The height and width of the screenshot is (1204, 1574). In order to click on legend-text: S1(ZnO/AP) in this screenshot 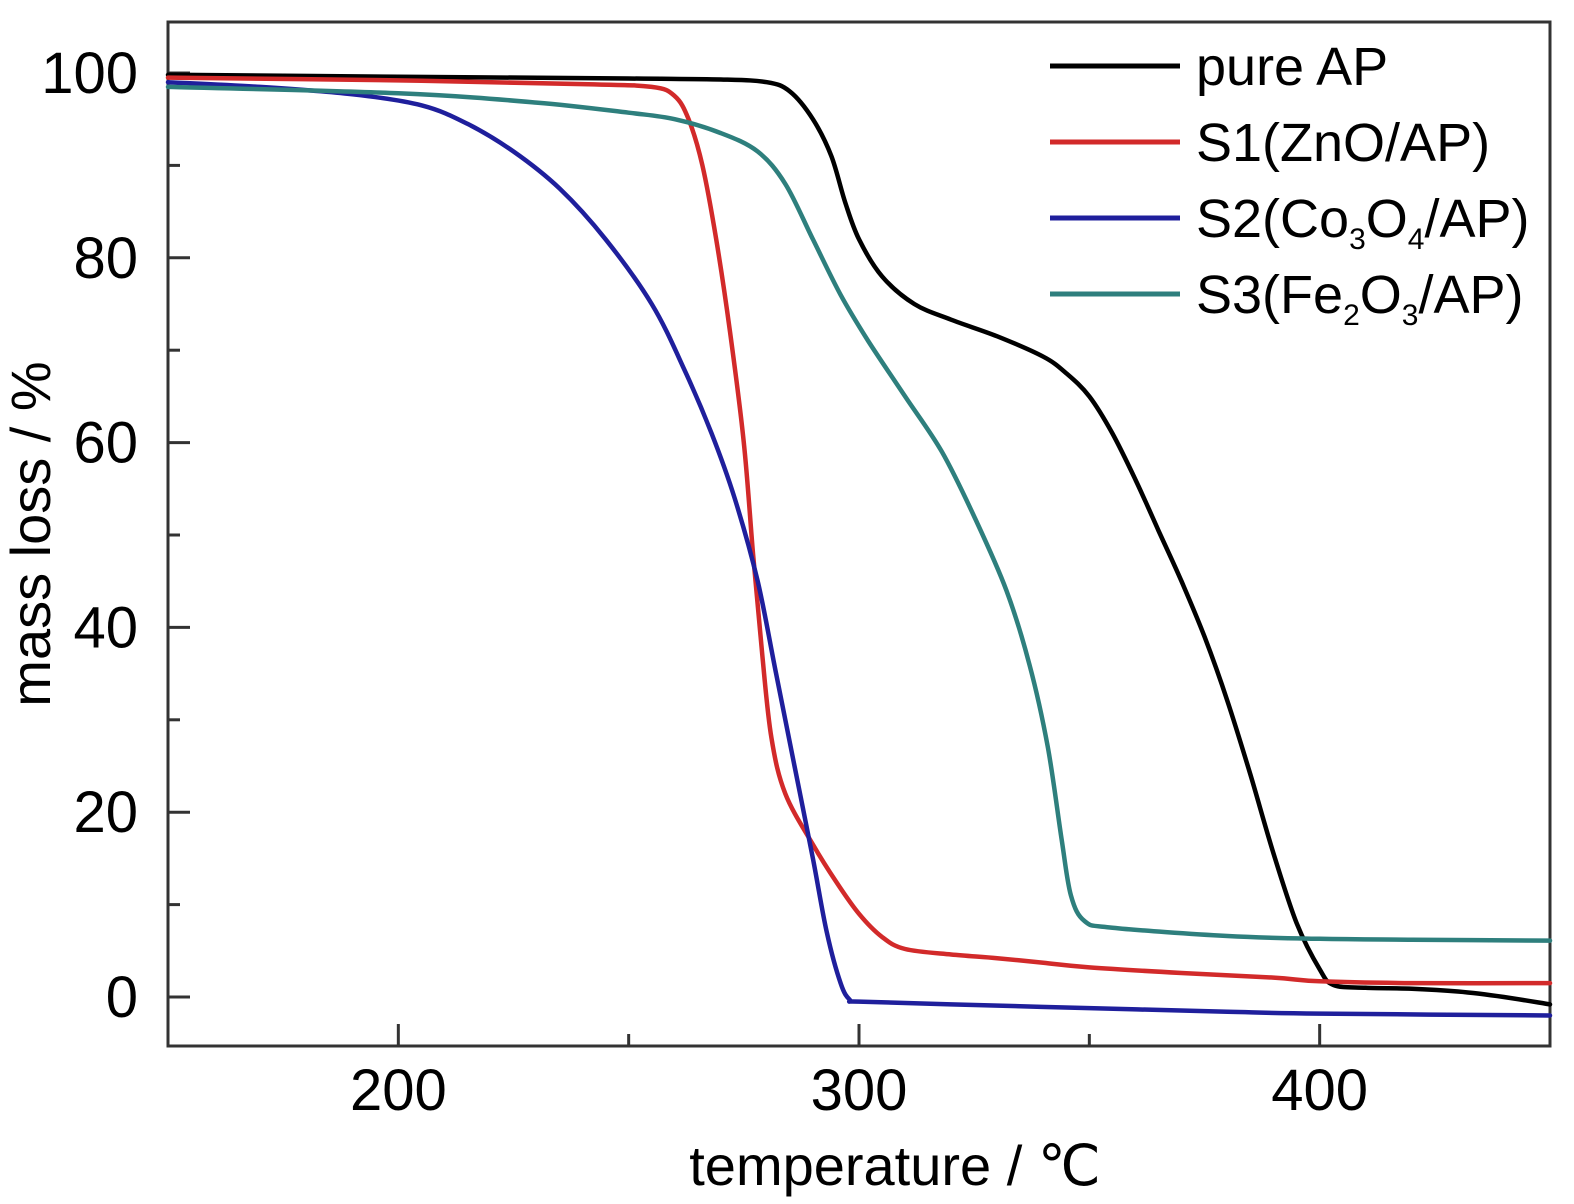, I will do `click(1343, 143)`.